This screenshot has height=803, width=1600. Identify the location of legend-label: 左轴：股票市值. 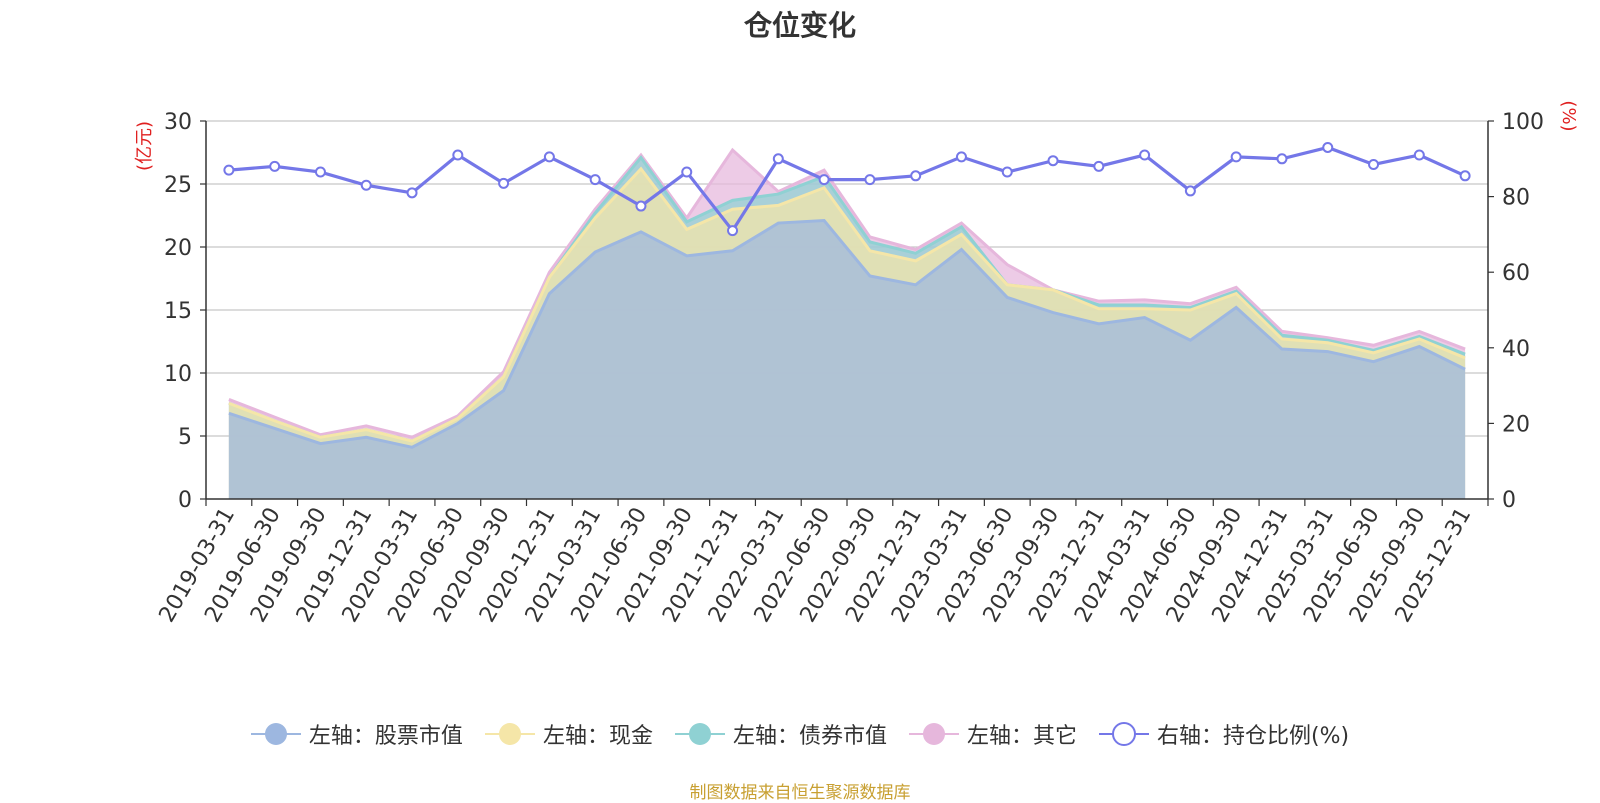
(385, 736).